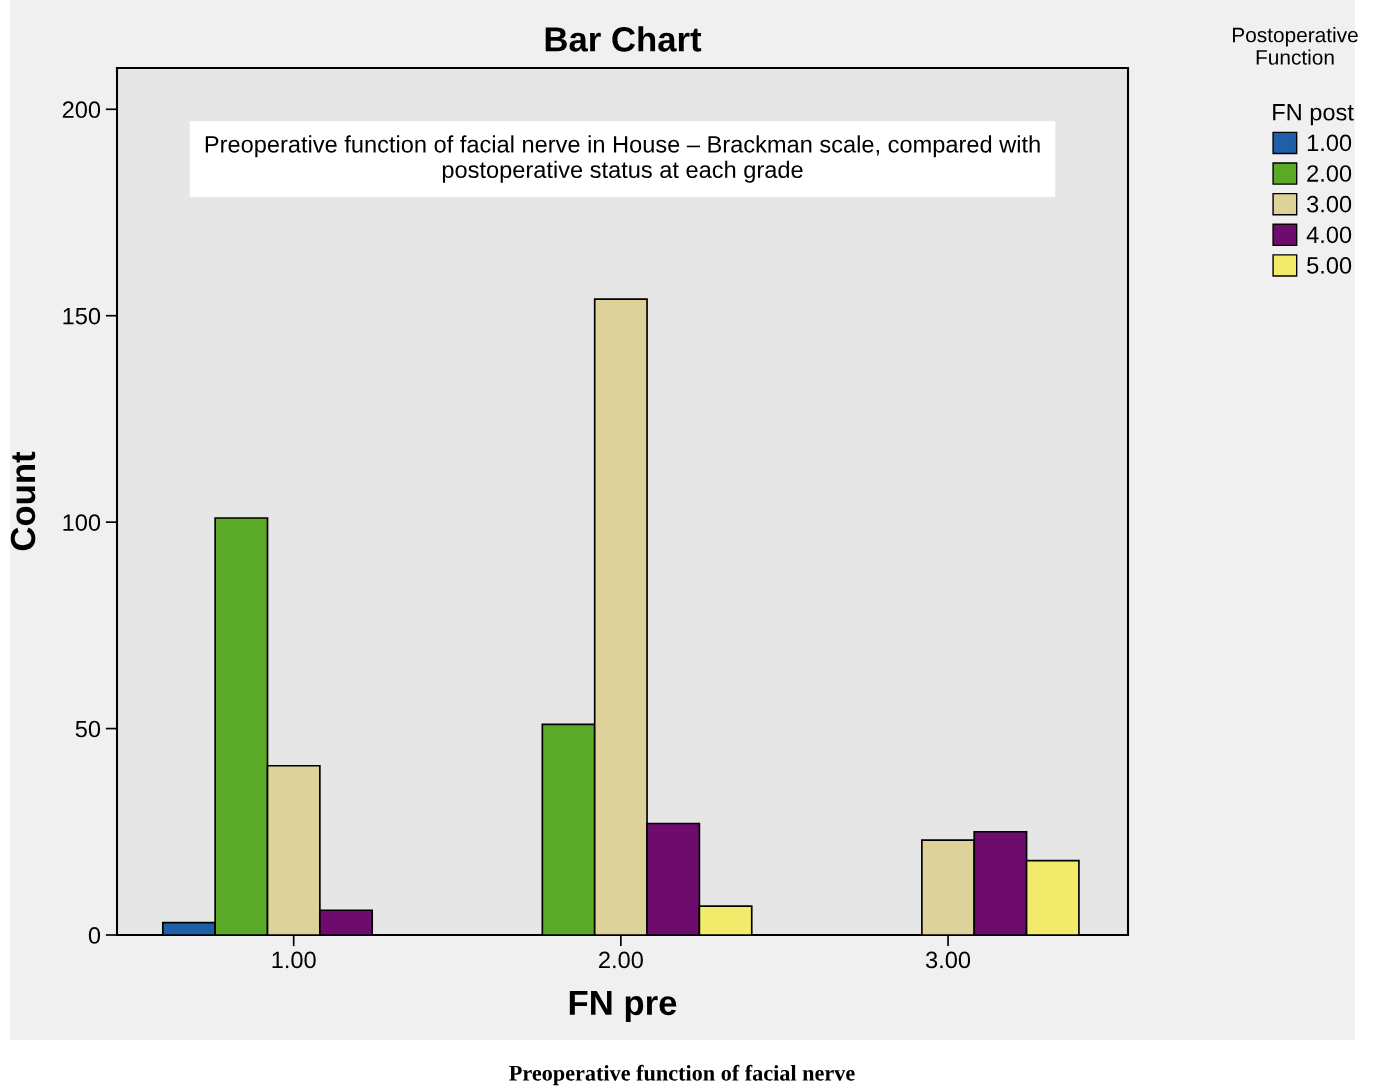 The width and height of the screenshot is (1385, 1090). What do you see at coordinates (82, 316) in the screenshot?
I see `y-tick-label: 150` at bounding box center [82, 316].